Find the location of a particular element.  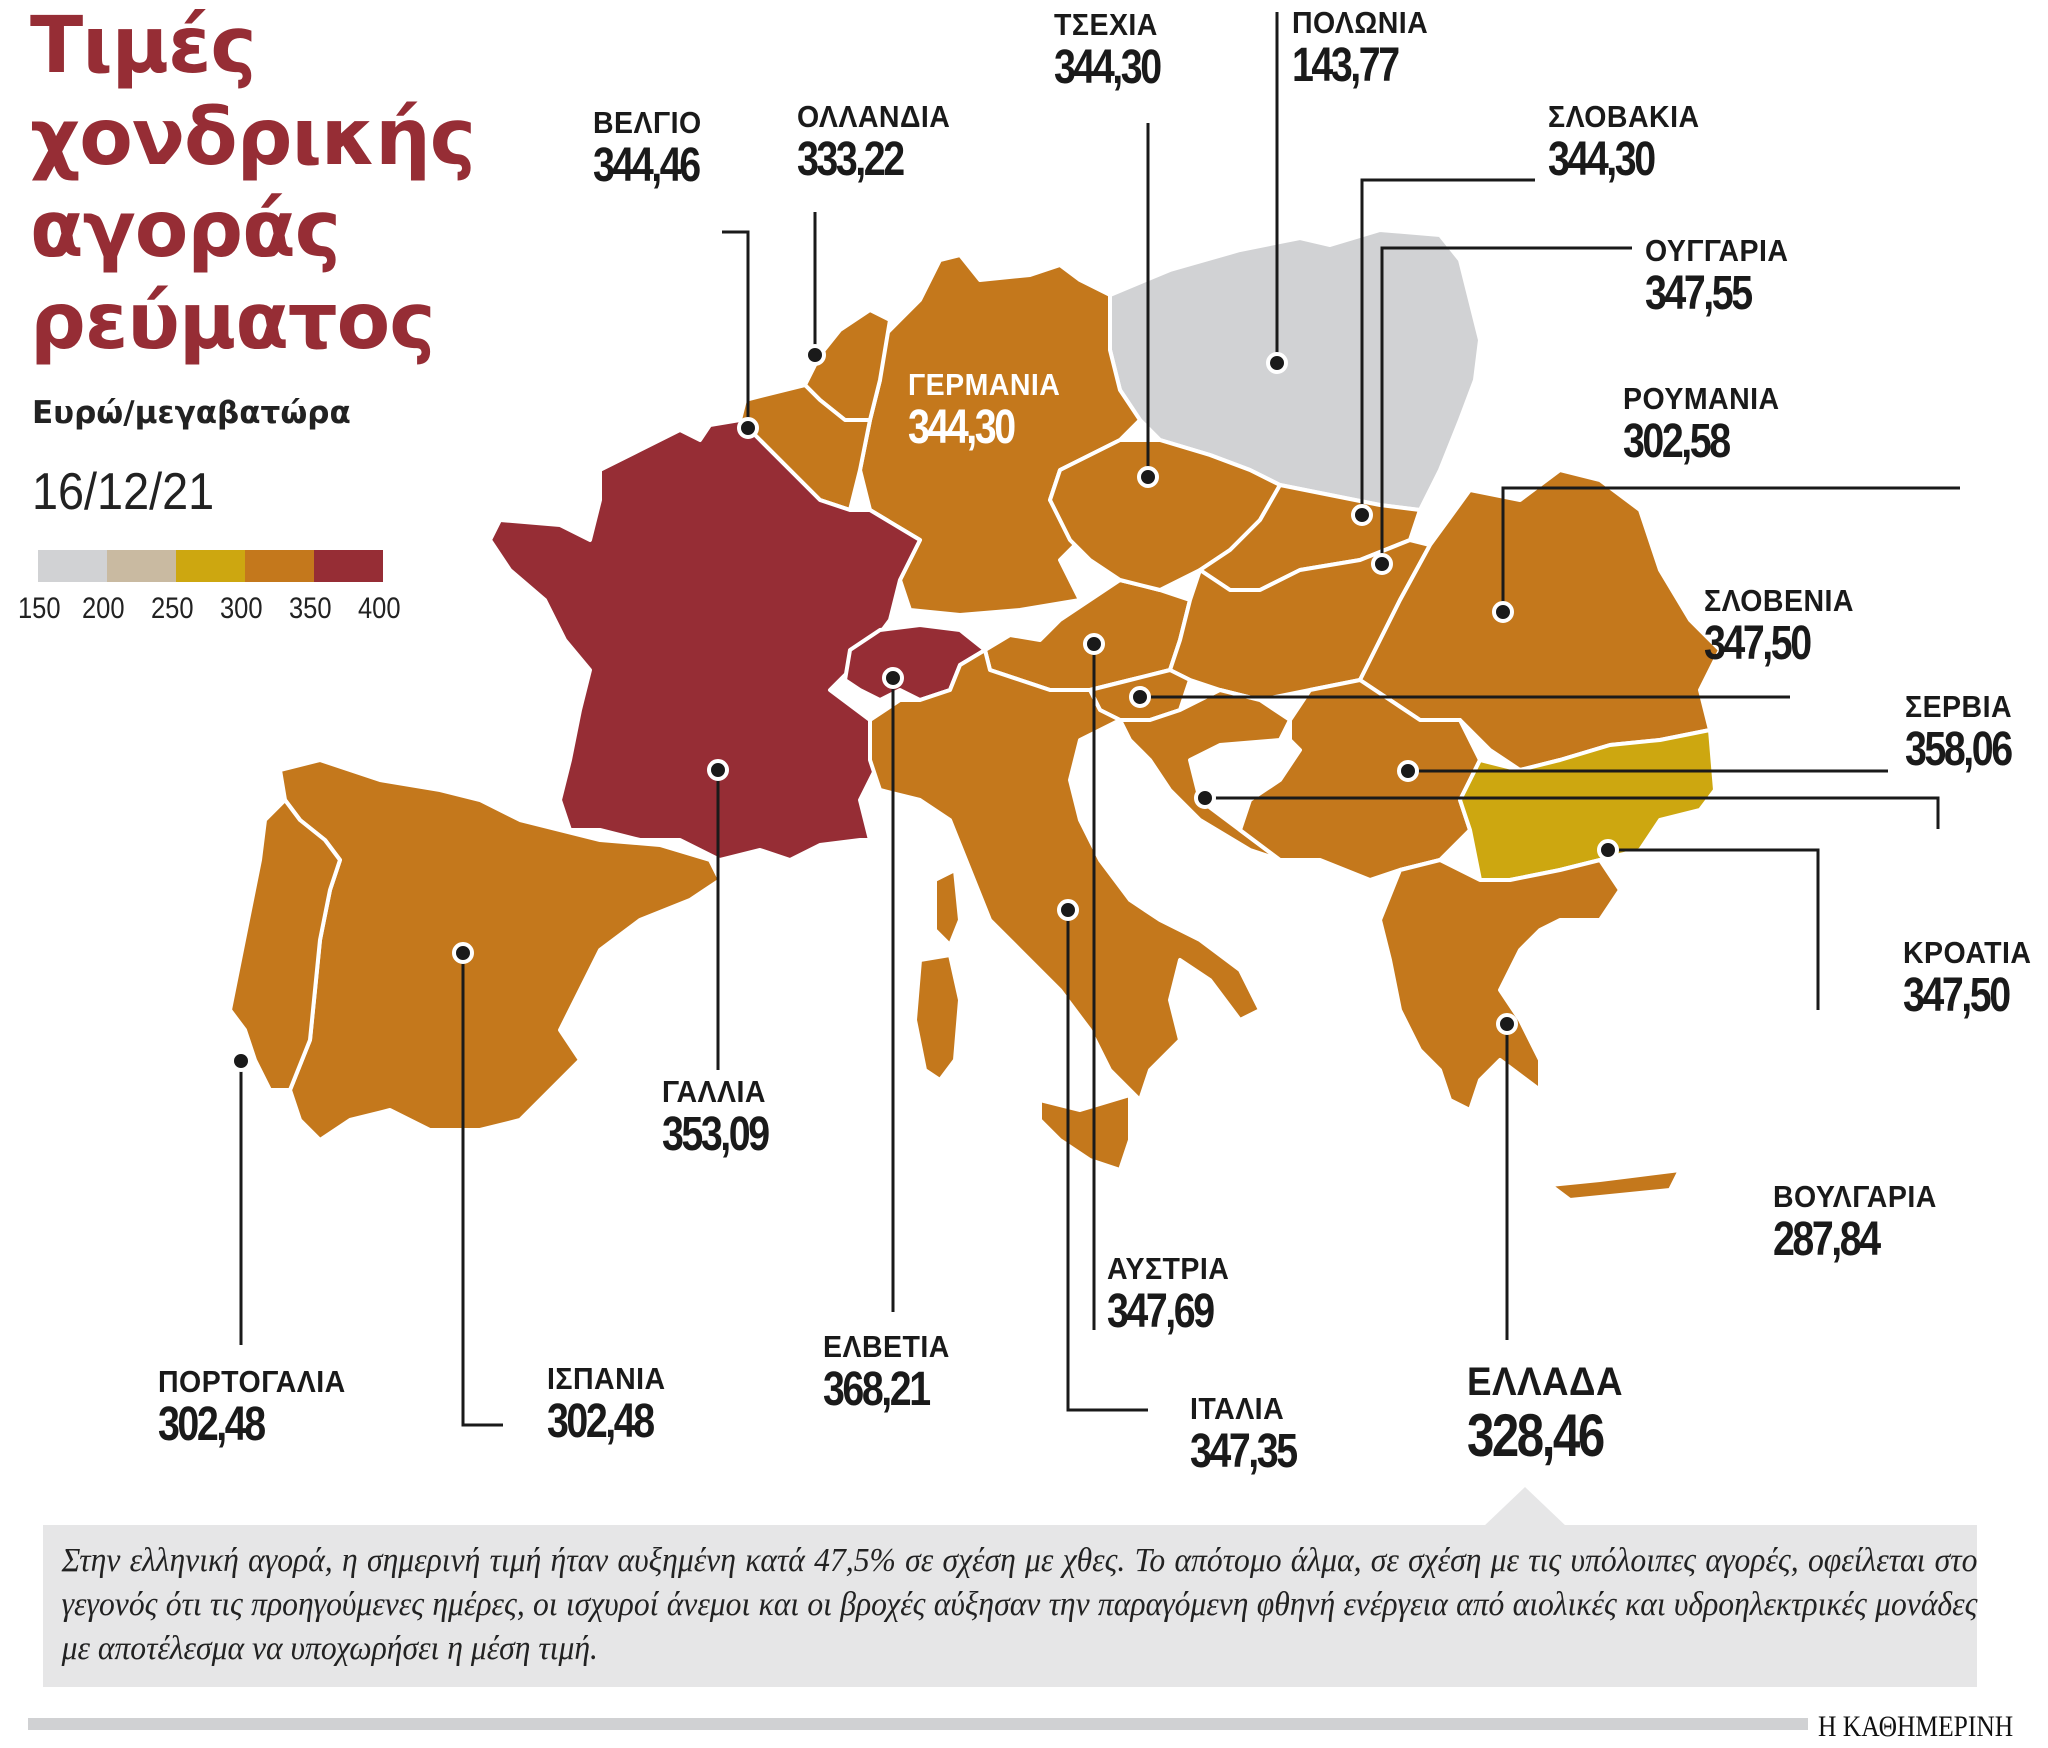

region-crete is located at coordinates (1615, 1185).